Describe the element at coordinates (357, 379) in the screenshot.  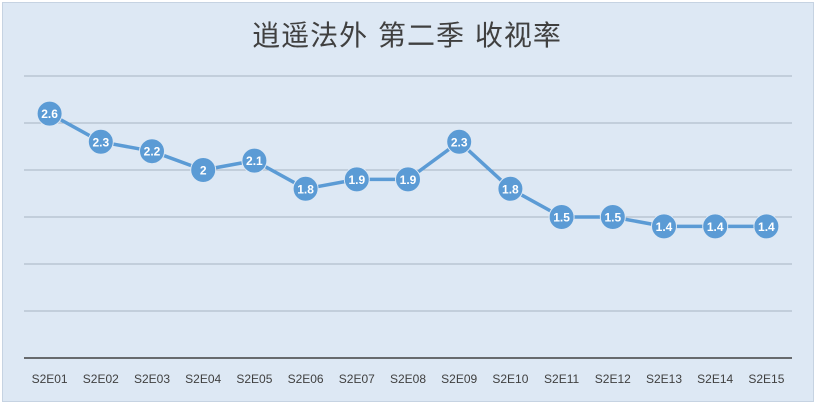
I see `x-tick-label: S2E07` at that location.